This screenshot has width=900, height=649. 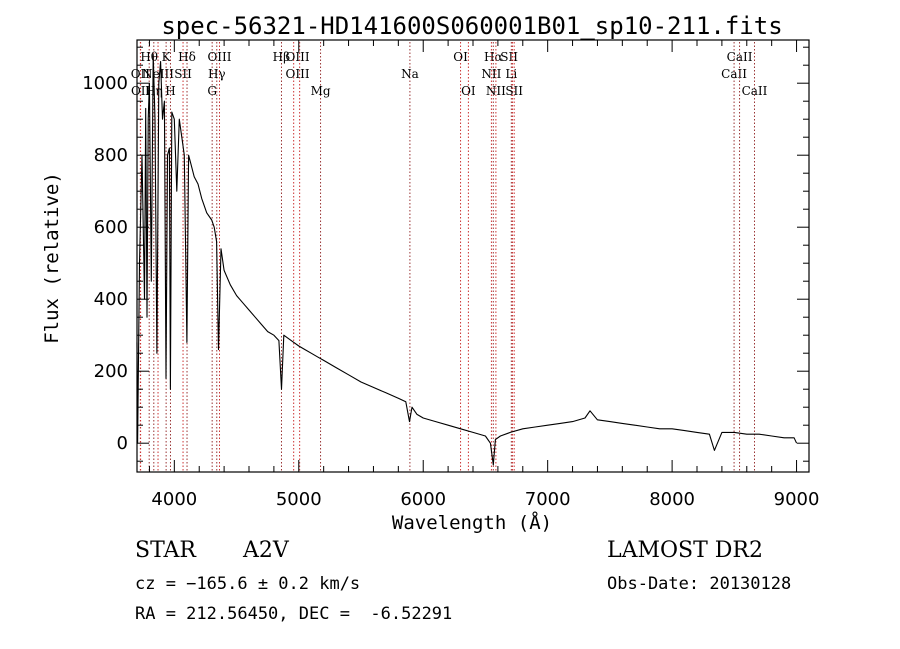 I want to click on coordinates: RA = 212.56450, DEC = -6.52291, so click(x=294, y=614).